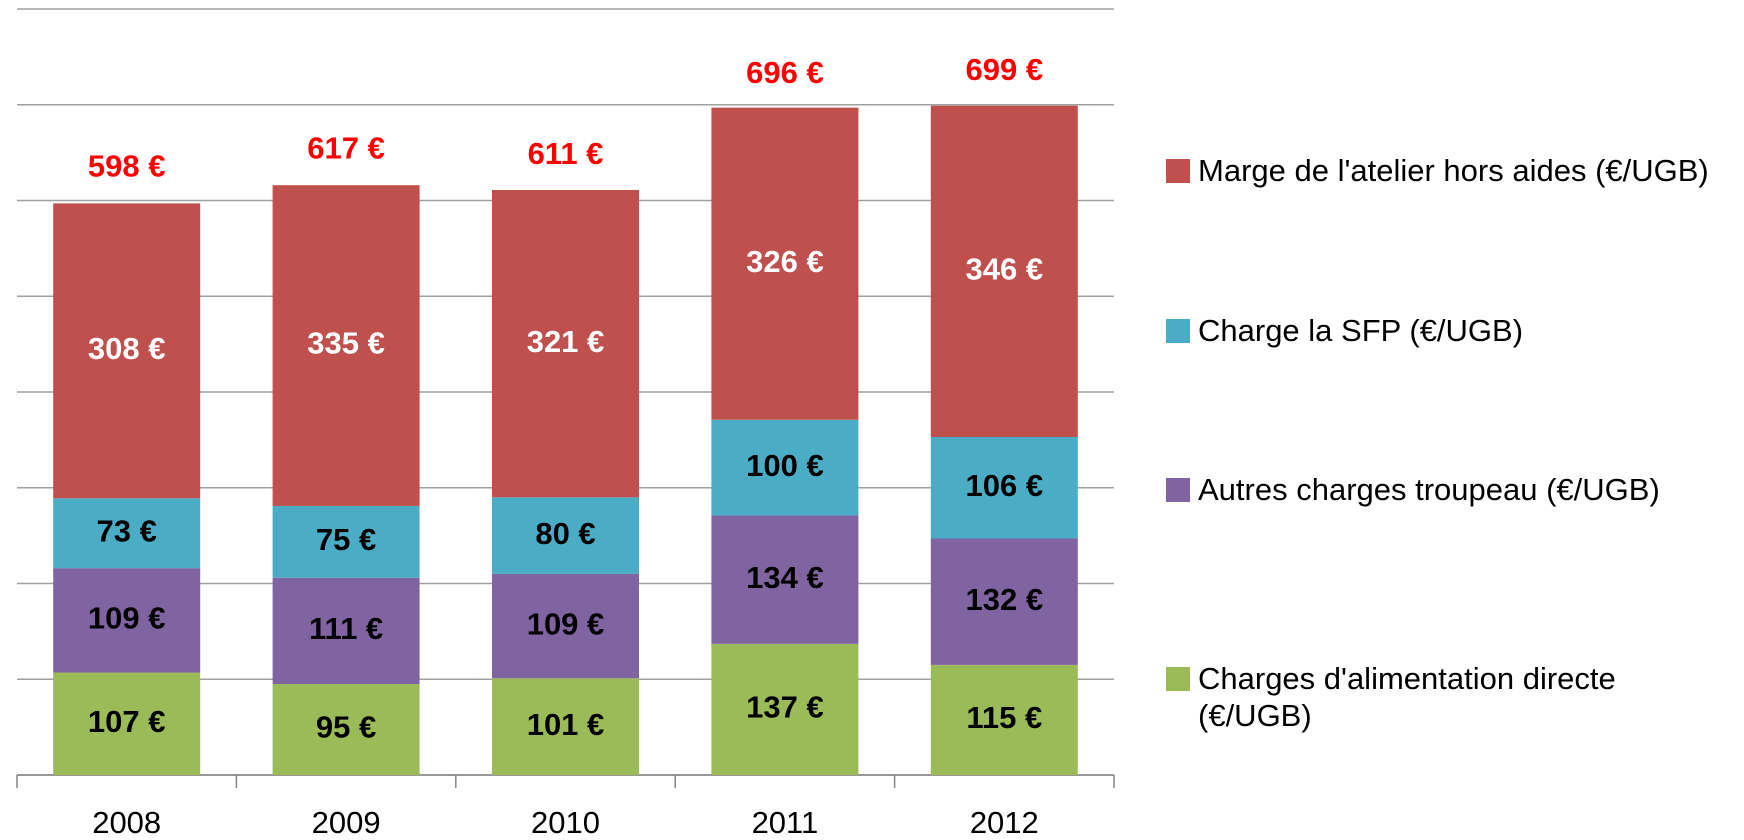  What do you see at coordinates (127, 530) in the screenshot?
I see `data-label: 73 €` at bounding box center [127, 530].